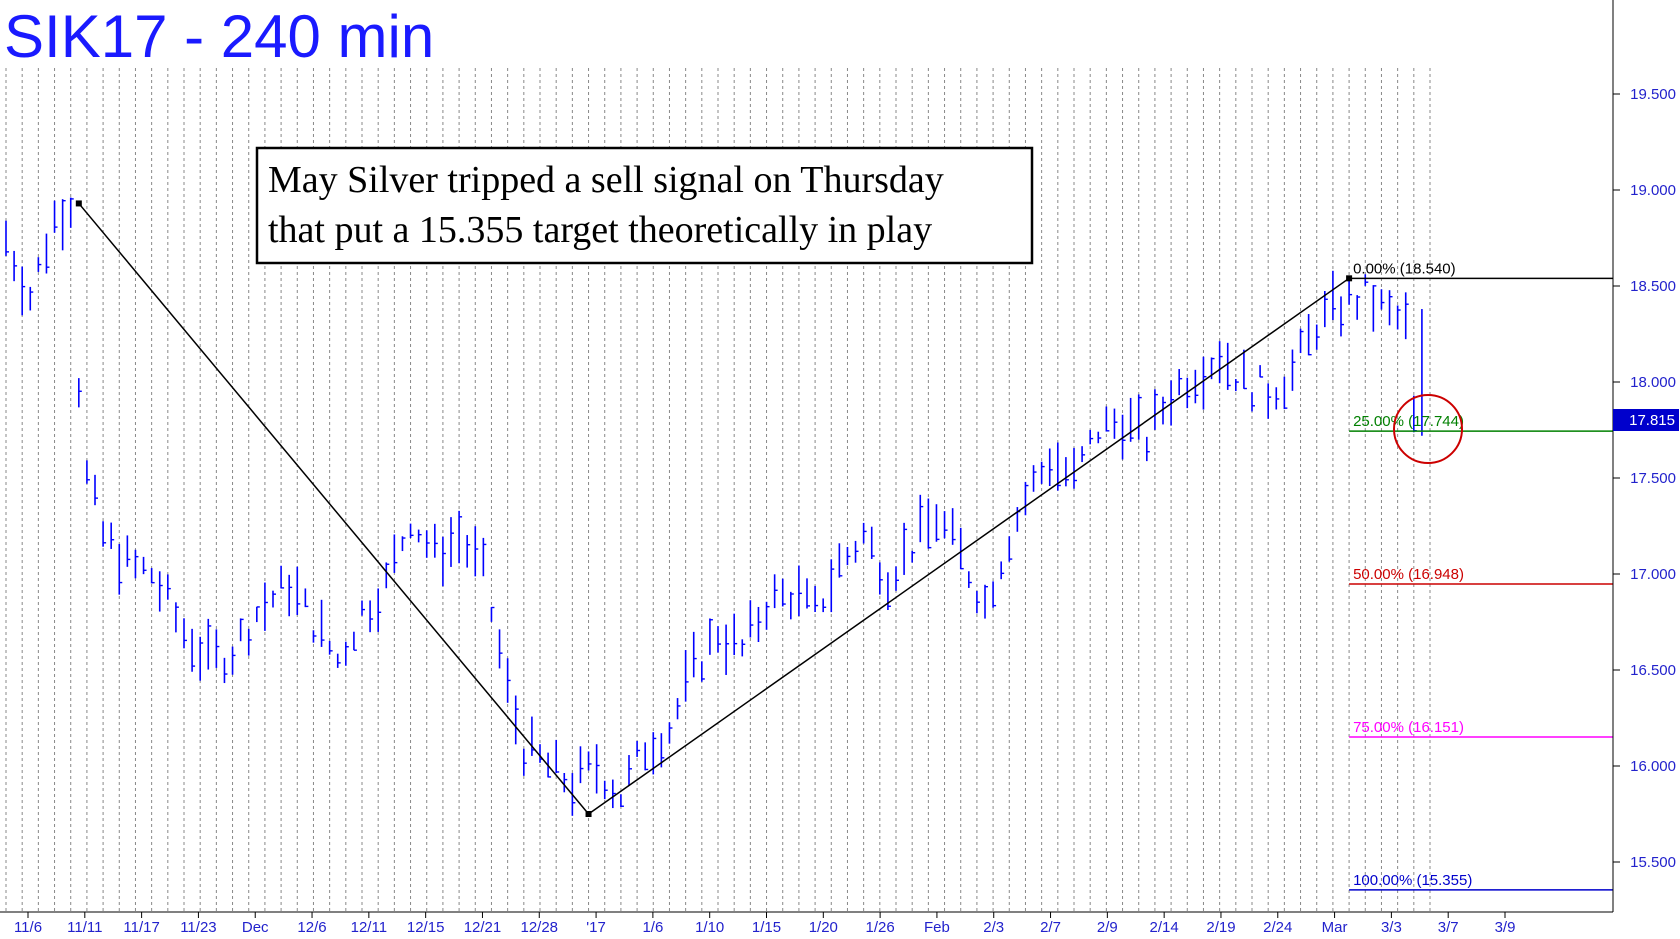 Image resolution: width=1680 pixels, height=939 pixels. What do you see at coordinates (709, 927) in the screenshot?
I see `x-tick-label: 1/10` at bounding box center [709, 927].